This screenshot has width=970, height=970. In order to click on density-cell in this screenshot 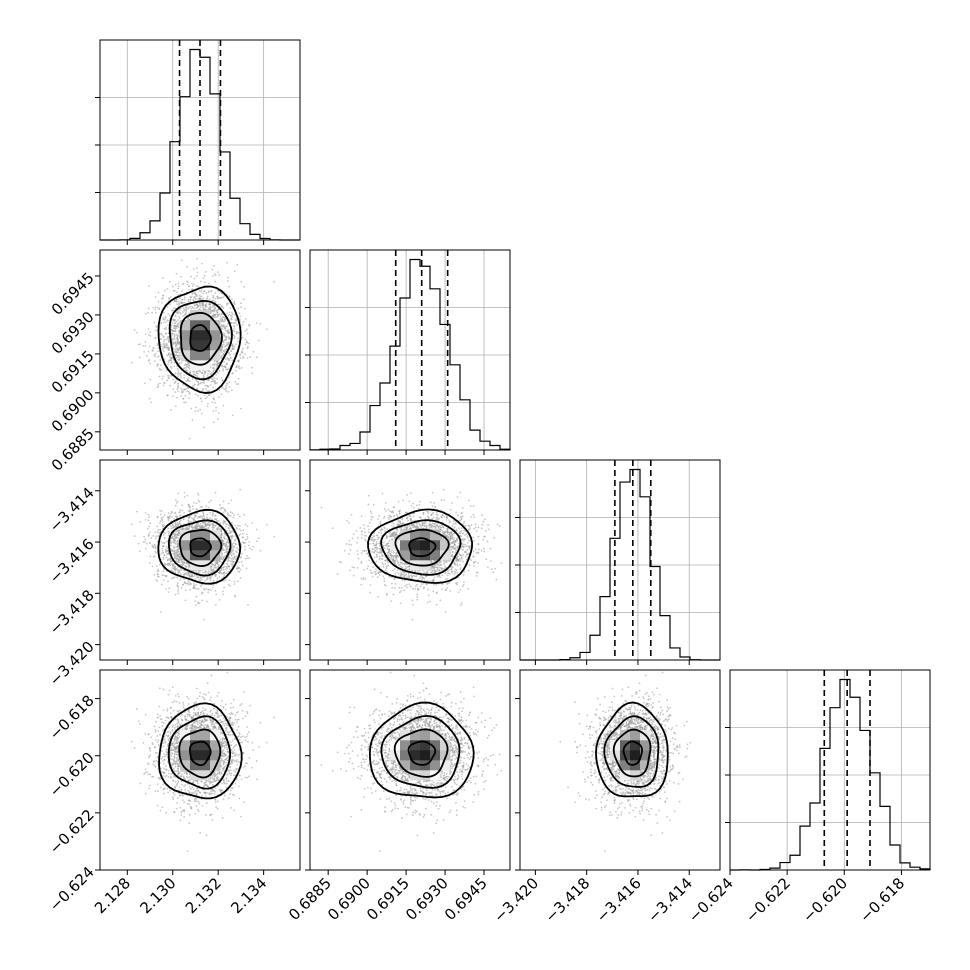, I will do `click(195, 325)`.